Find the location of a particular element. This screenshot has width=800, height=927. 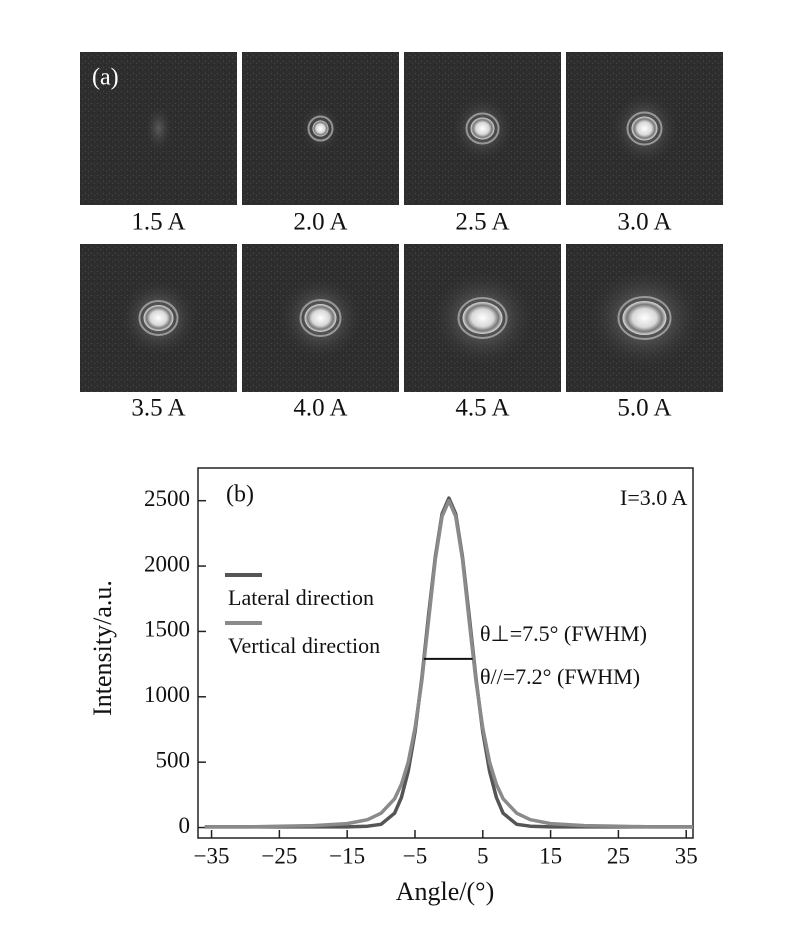

y-tick-label: 1500 is located at coordinates (167, 629).